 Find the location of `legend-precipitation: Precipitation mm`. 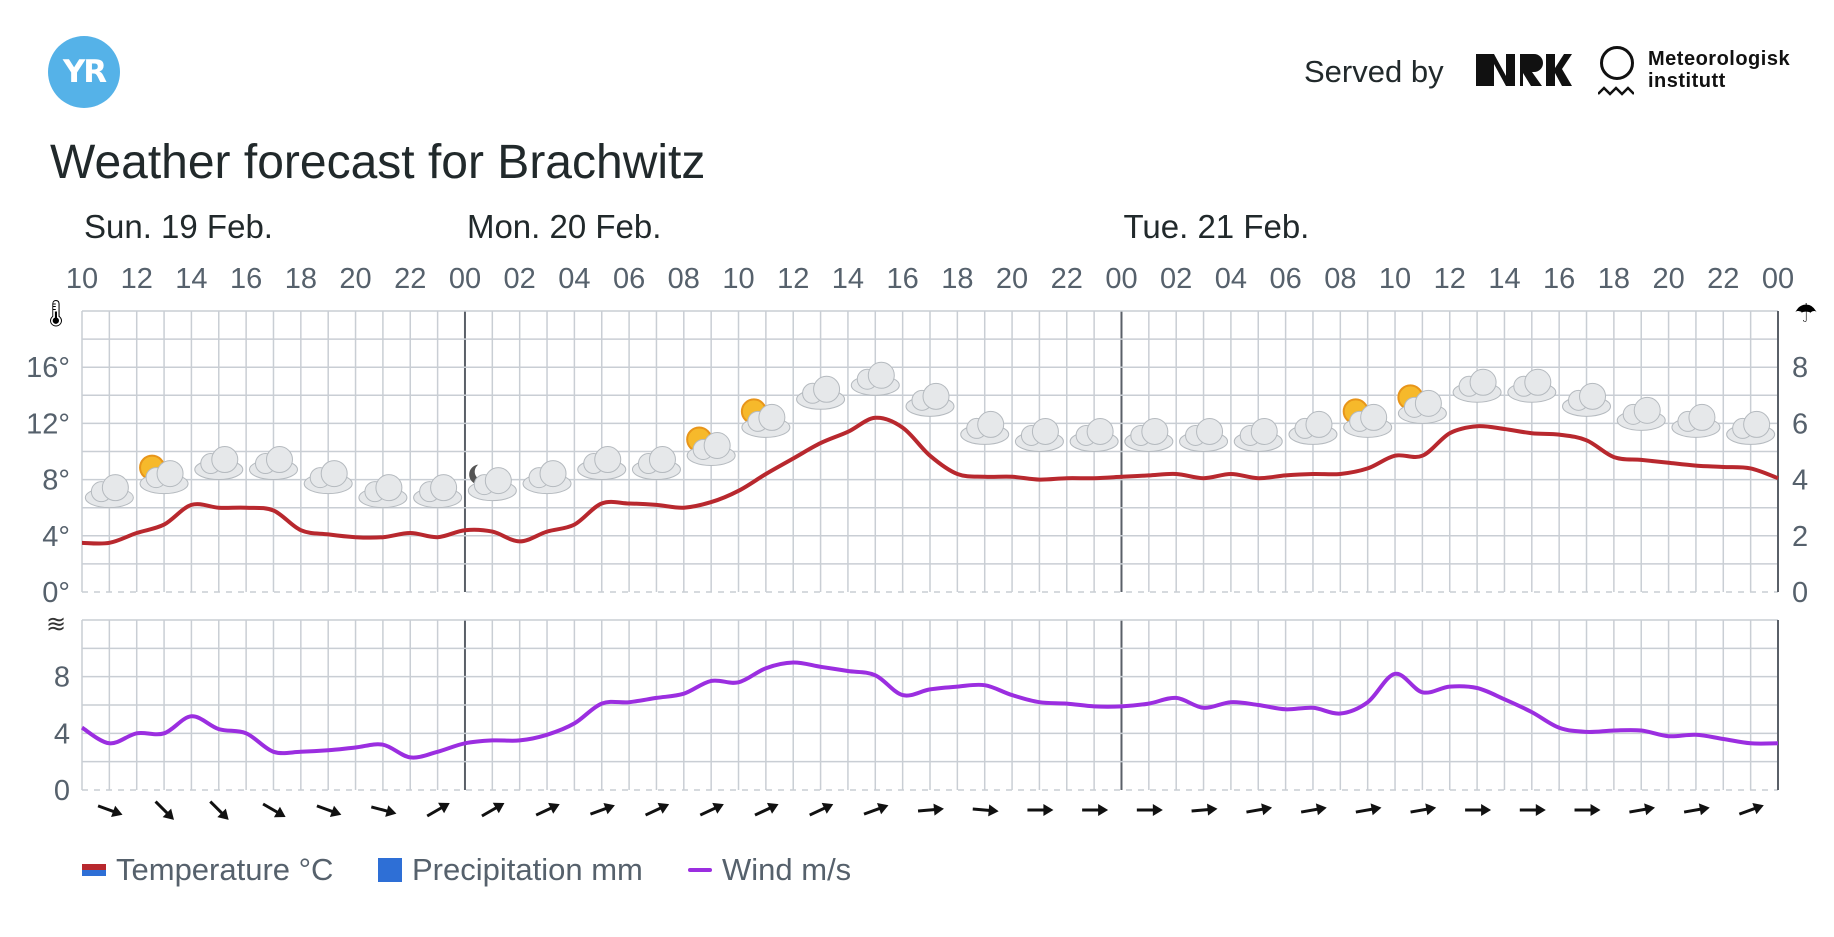

legend-precipitation: Precipitation mm is located at coordinates (510, 870).